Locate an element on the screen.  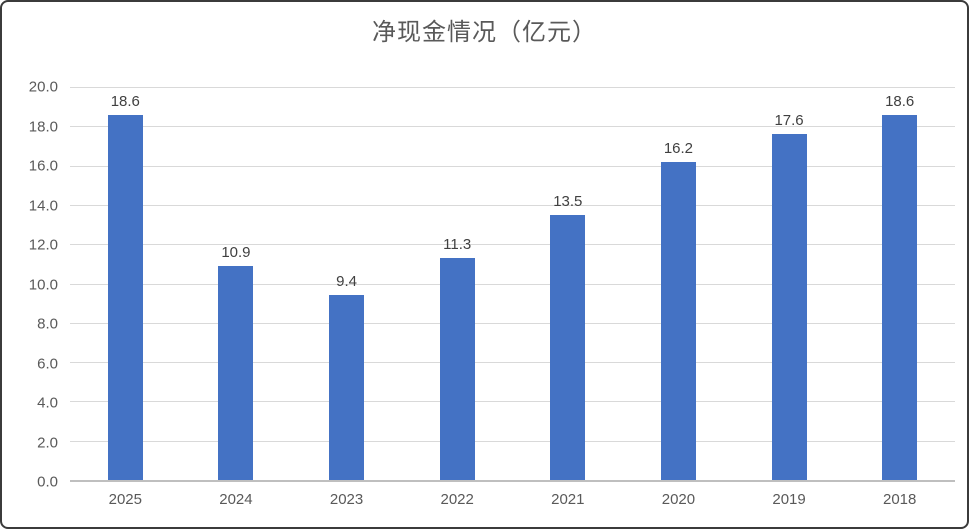
bar-slot: 16.2 is located at coordinates (678, 283).